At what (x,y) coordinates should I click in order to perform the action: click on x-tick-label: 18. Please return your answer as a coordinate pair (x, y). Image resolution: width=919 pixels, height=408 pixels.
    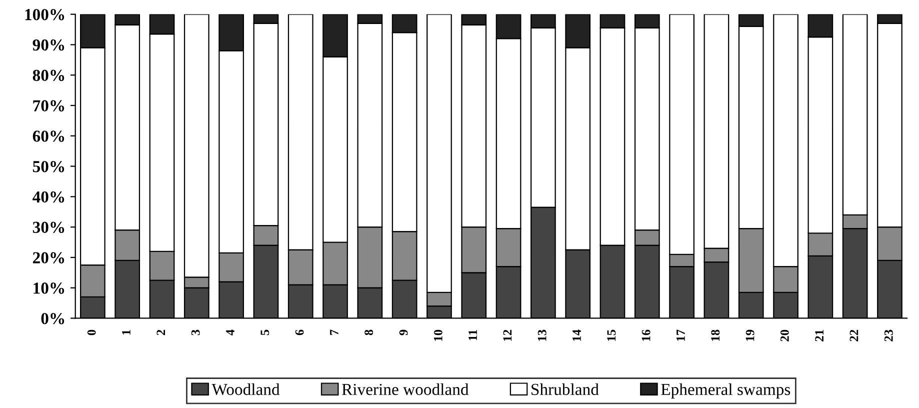
    Looking at the image, I should click on (715, 335).